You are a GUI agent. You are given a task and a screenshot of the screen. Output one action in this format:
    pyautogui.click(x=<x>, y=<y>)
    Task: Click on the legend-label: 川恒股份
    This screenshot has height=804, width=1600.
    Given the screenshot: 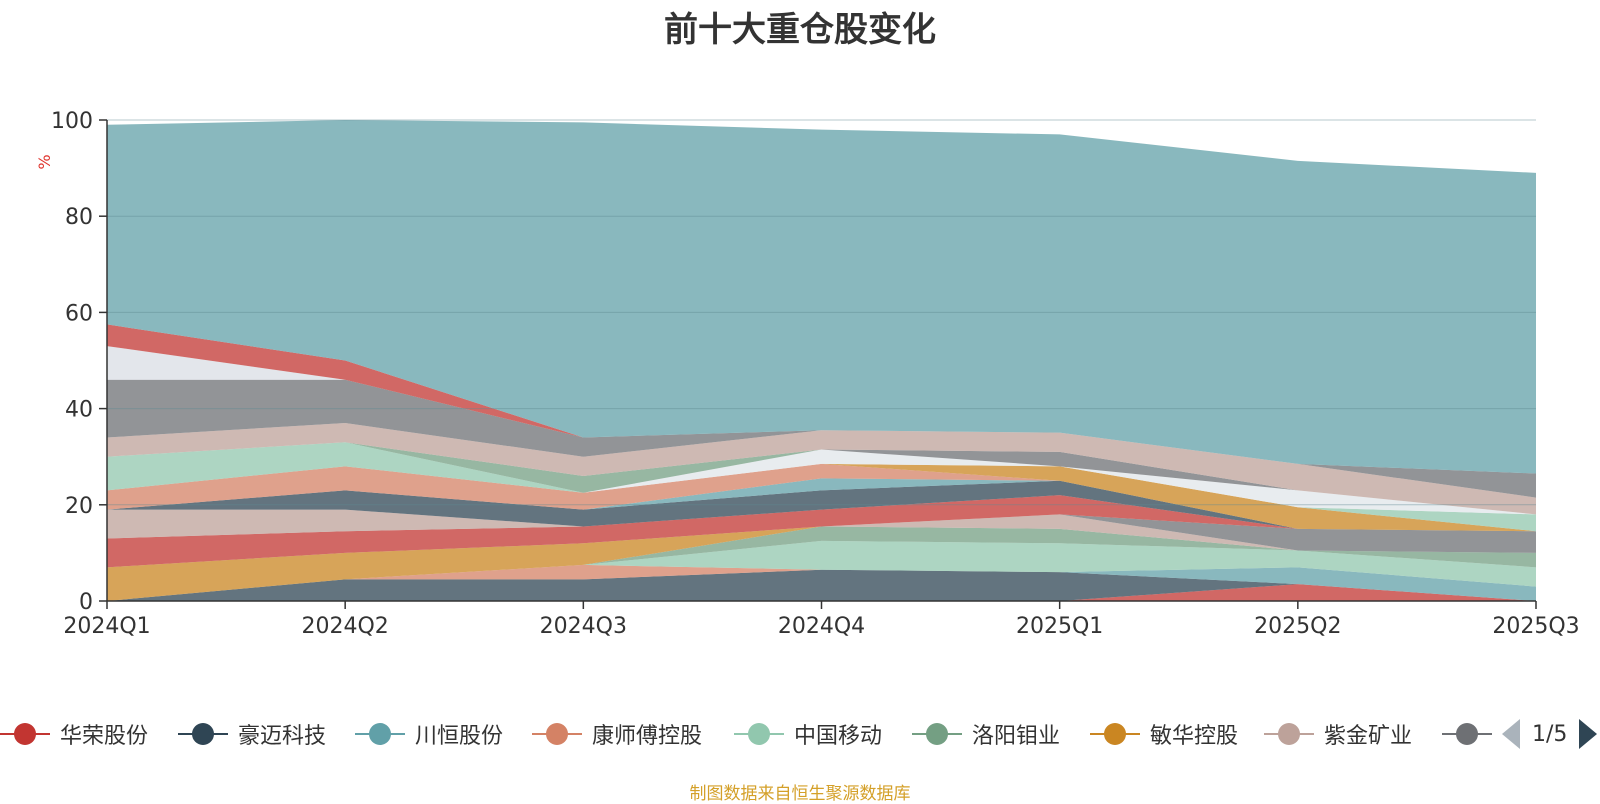 What is the action you would take?
    pyautogui.click(x=459, y=736)
    